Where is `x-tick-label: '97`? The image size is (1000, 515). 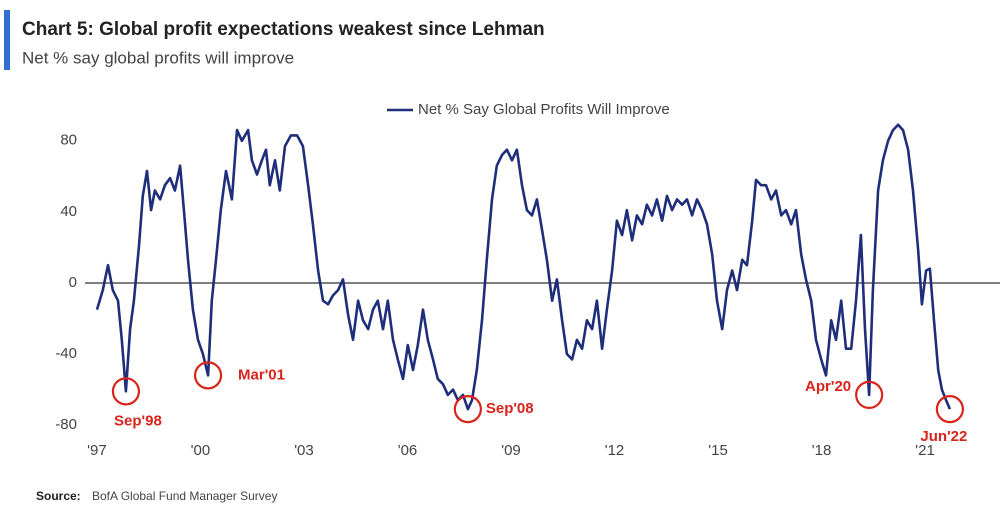 x-tick-label: '97 is located at coordinates (97, 450).